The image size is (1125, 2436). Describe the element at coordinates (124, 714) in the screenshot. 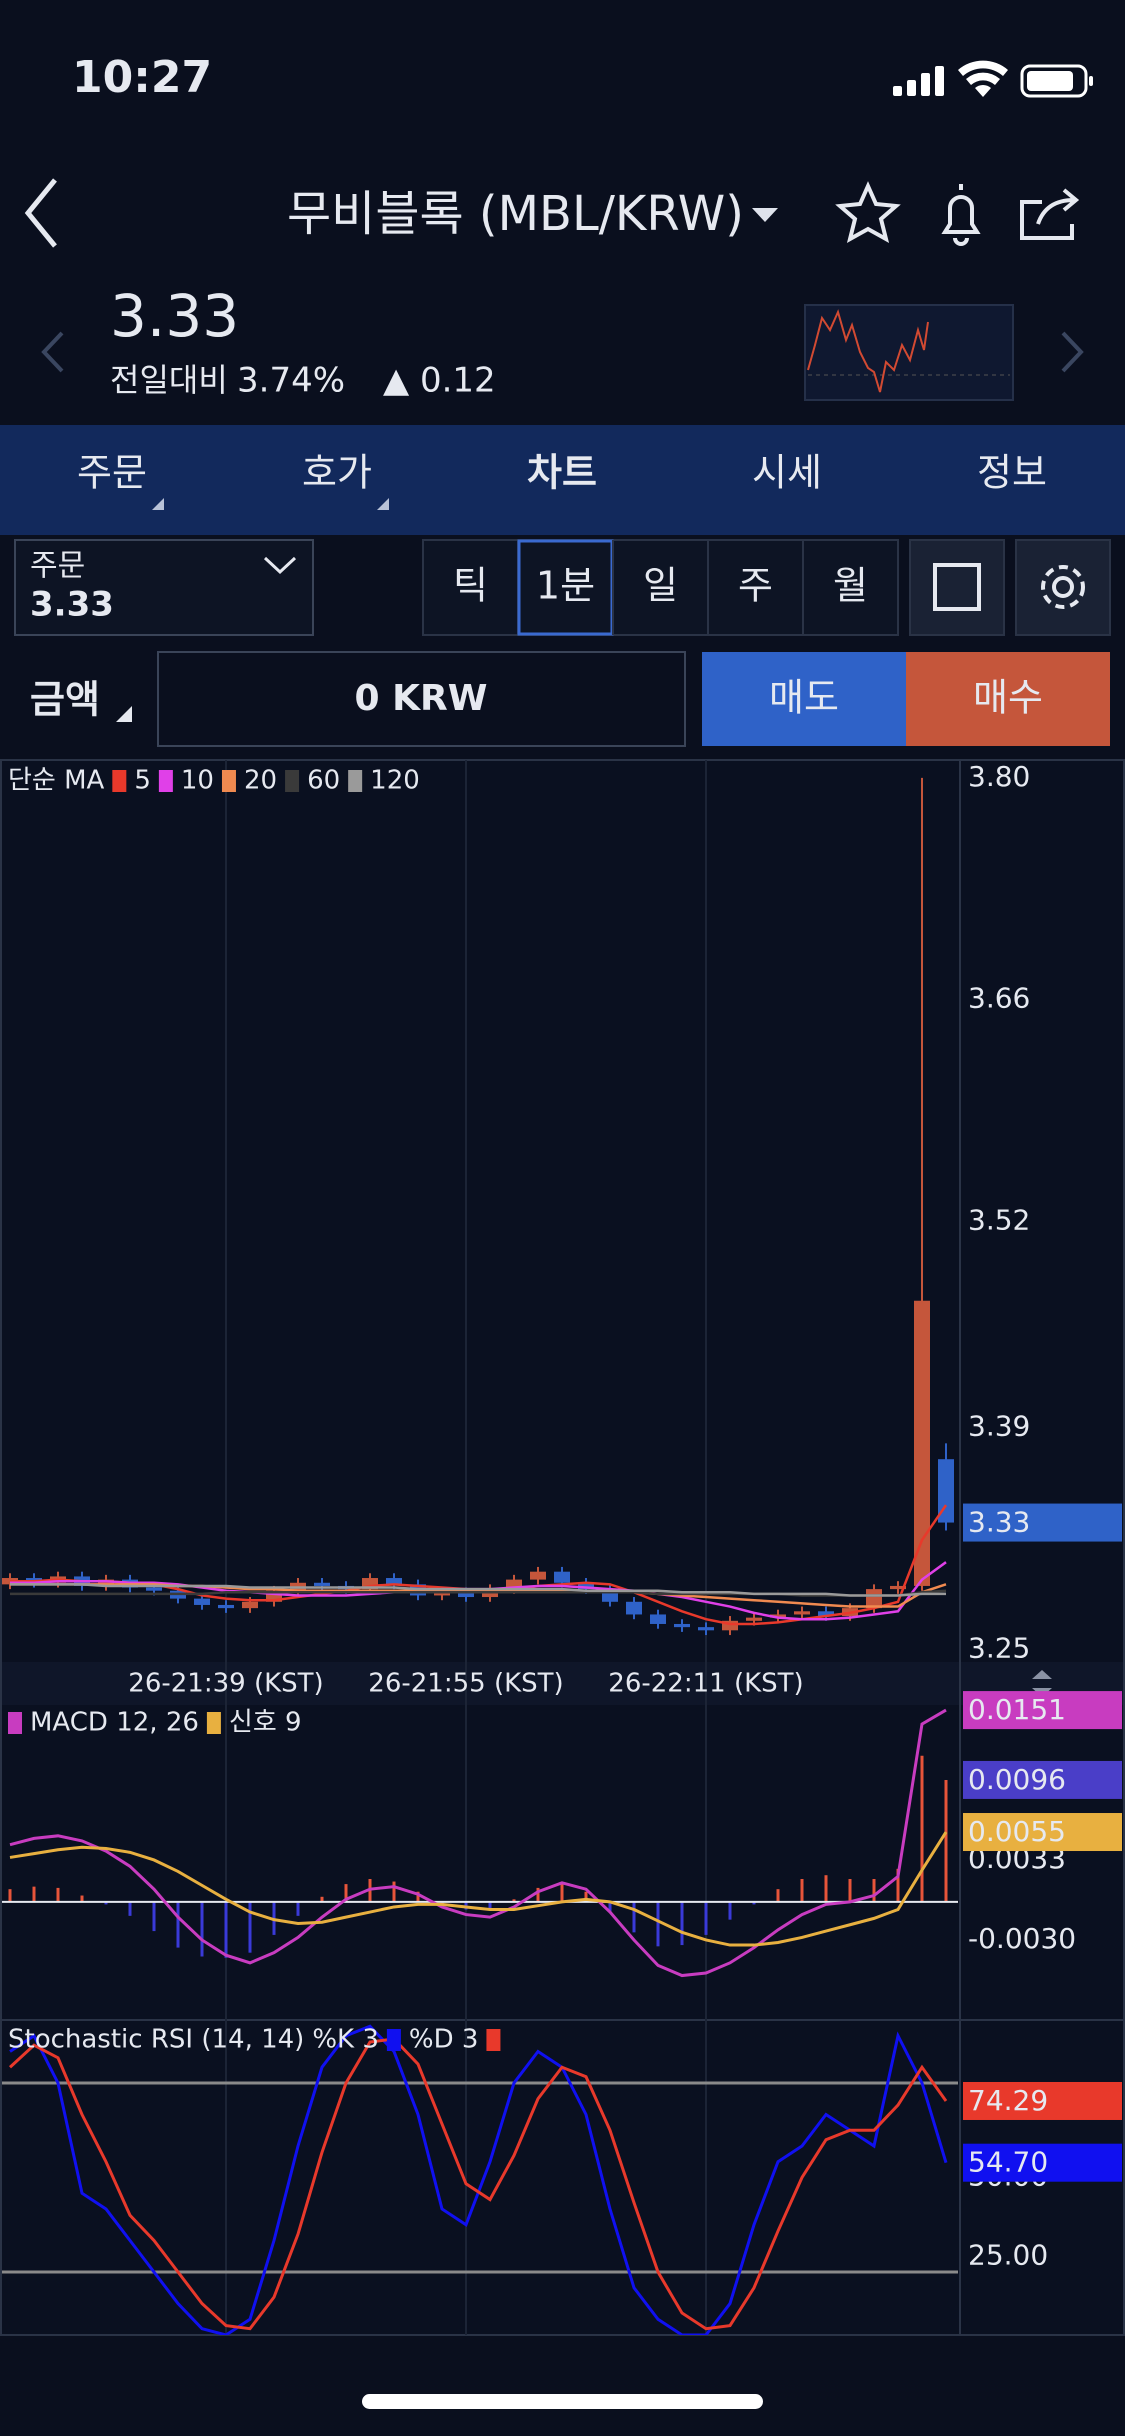

I see `amount-dropdown` at that location.